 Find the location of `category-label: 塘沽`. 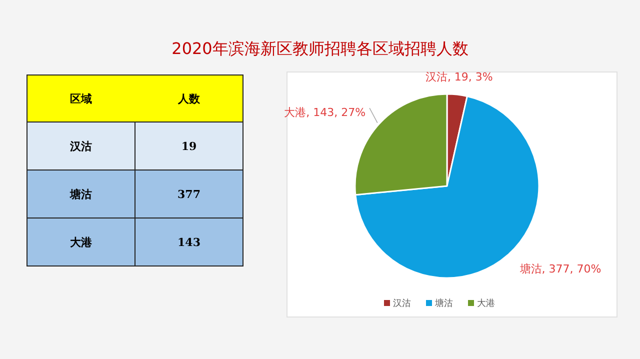

category-label: 塘沽 is located at coordinates (80, 194).